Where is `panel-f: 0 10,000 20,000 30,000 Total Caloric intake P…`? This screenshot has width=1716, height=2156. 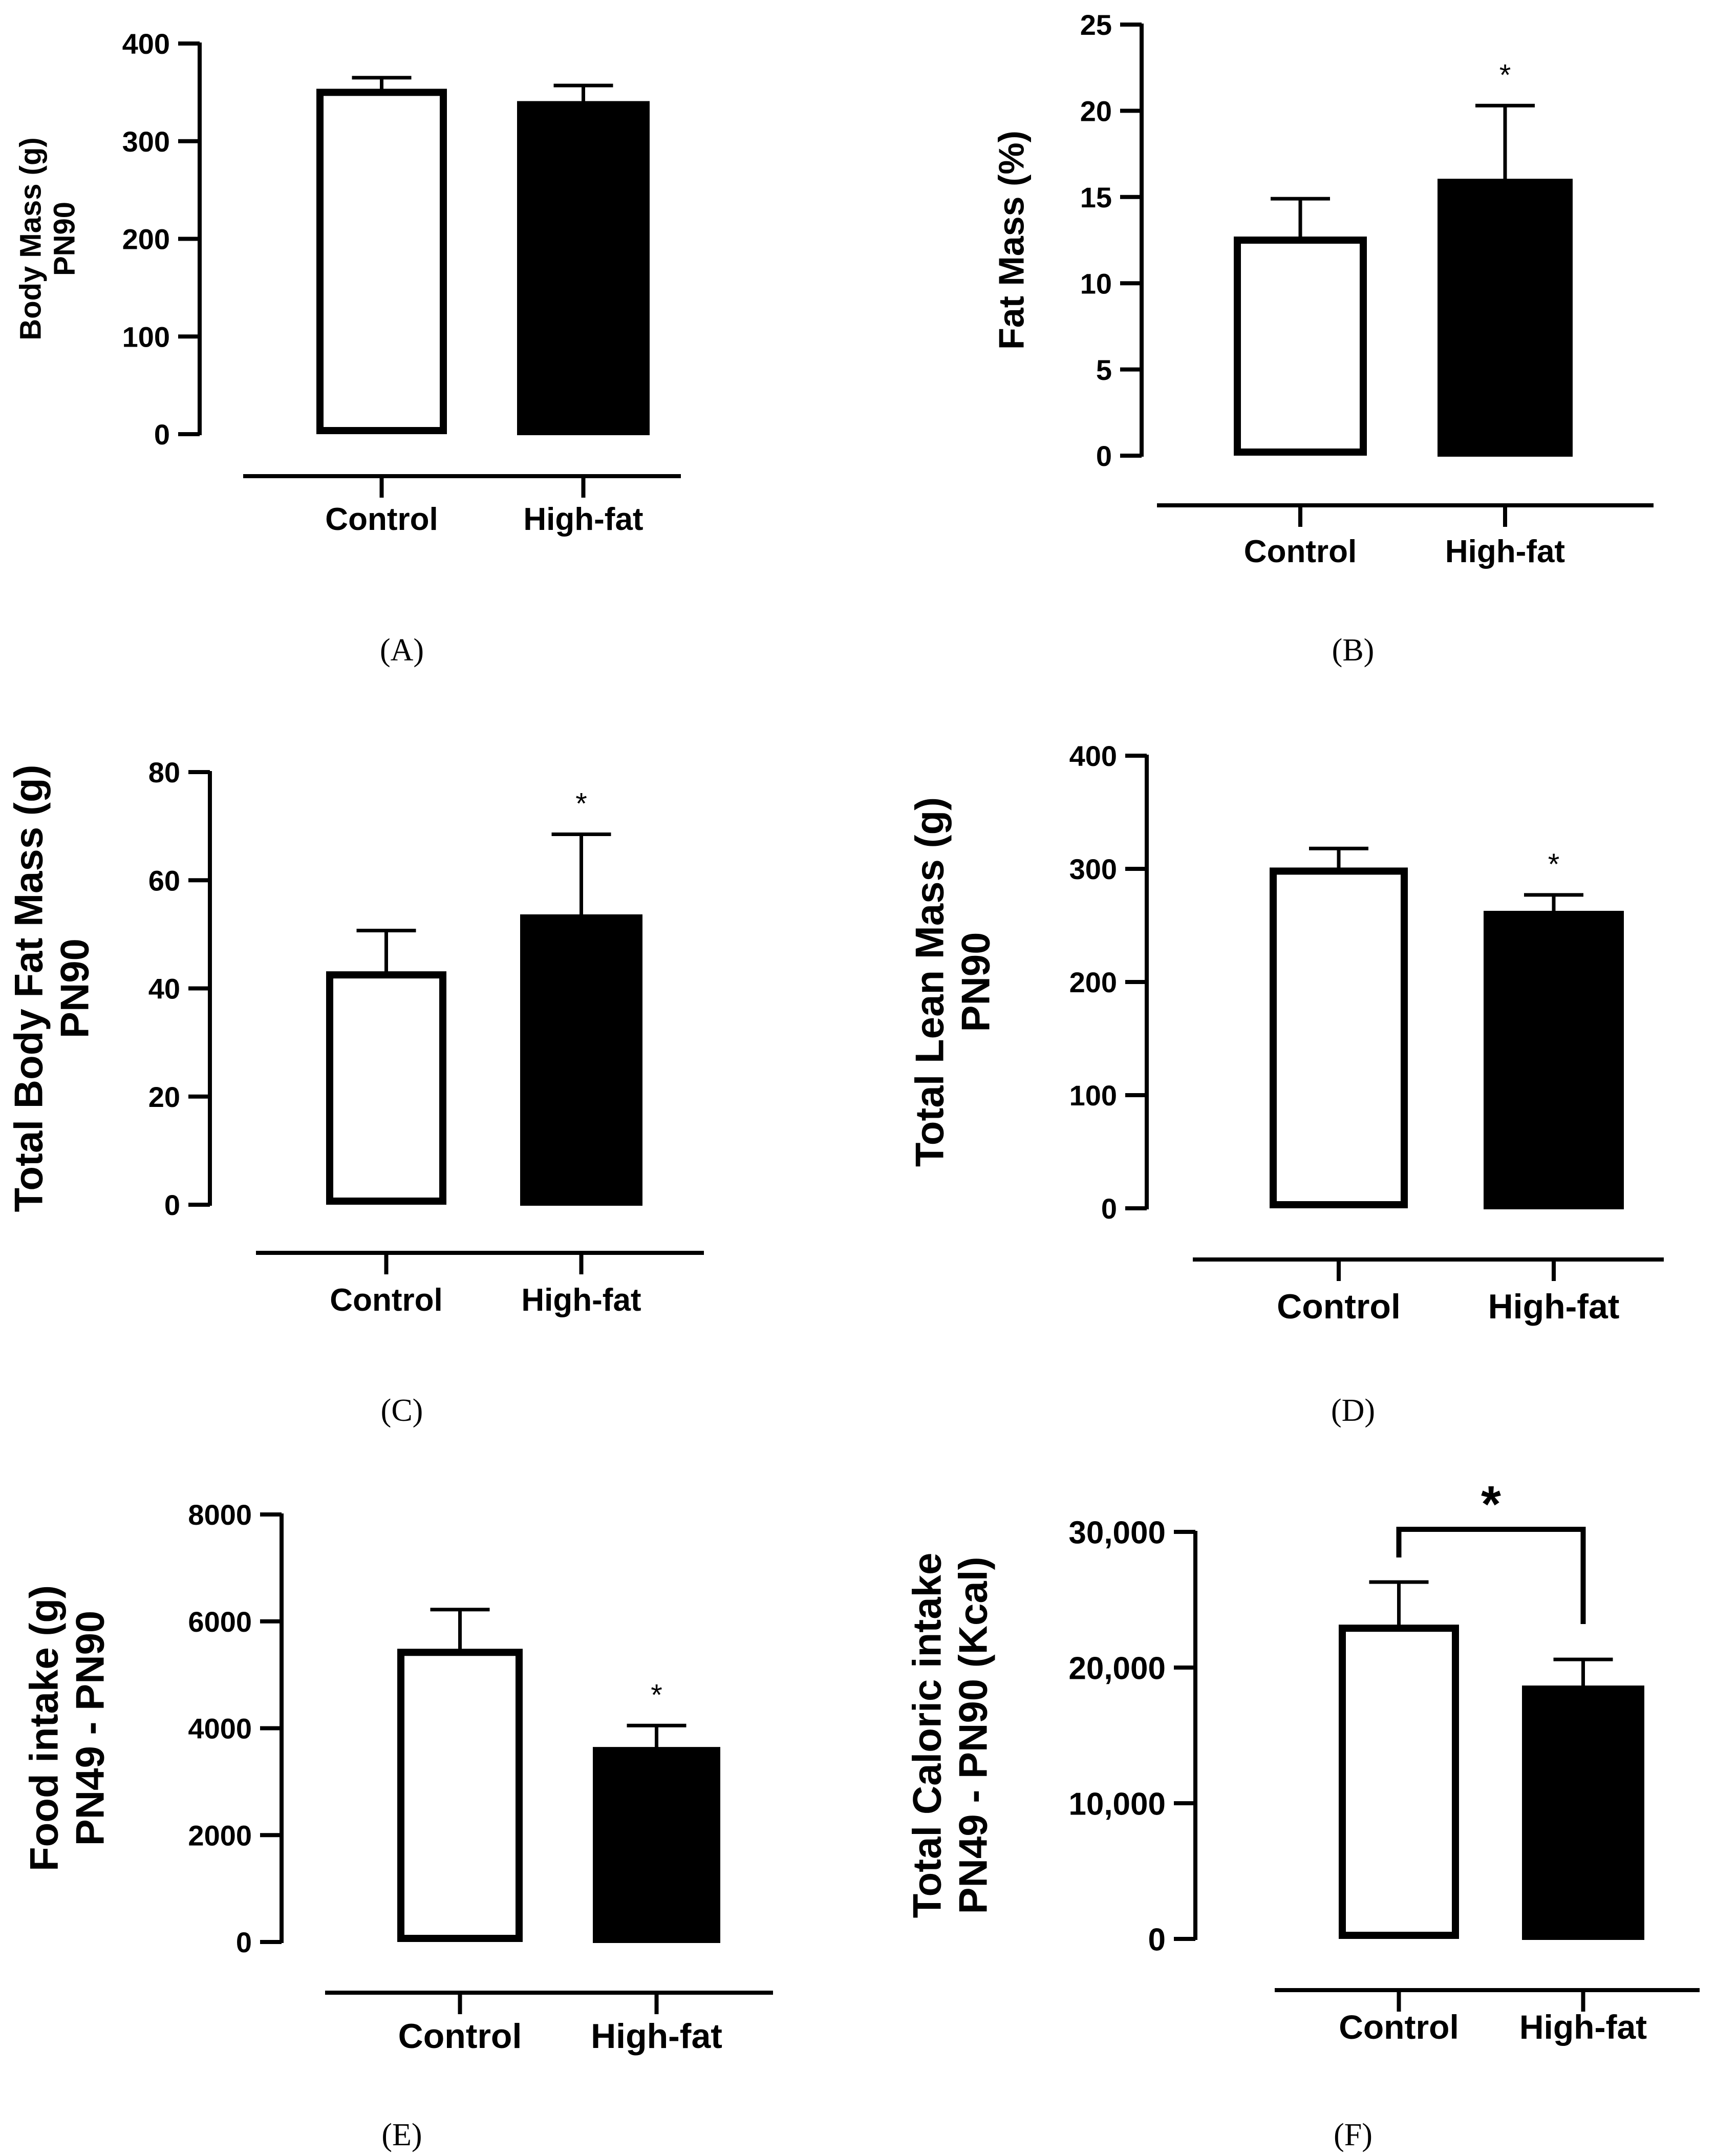
panel-f: 0 10,000 20,000 30,000 Total Caloric intake P… is located at coordinates (1302, 1814).